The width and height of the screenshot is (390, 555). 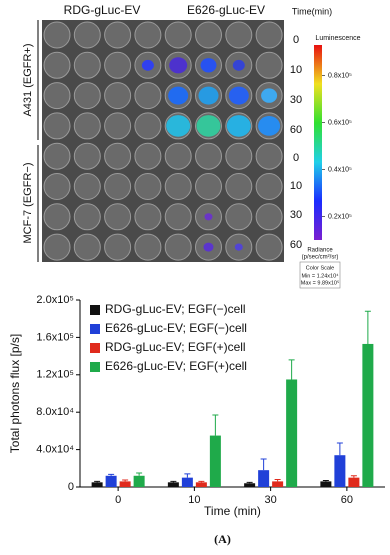 I want to click on colorbar-tick-label: 0.6x10⁵, so click(x=340, y=122).